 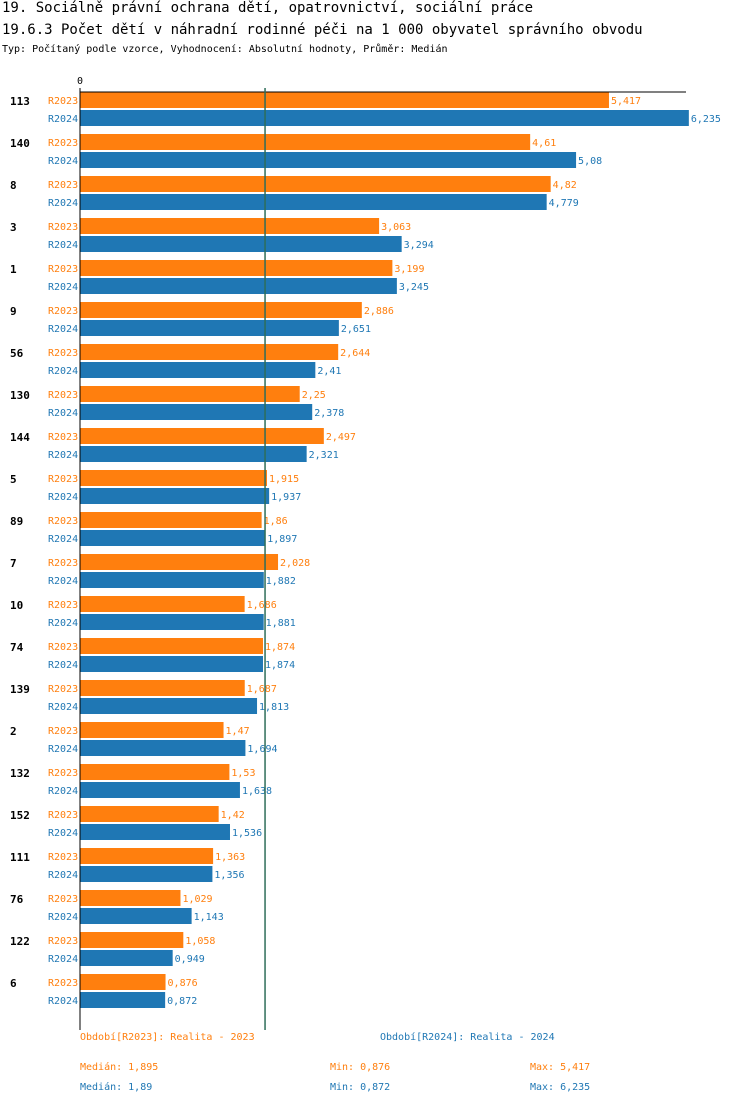 What do you see at coordinates (360, 1087) in the screenshot?
I see `r2024-min: Min: 0,872` at bounding box center [360, 1087].